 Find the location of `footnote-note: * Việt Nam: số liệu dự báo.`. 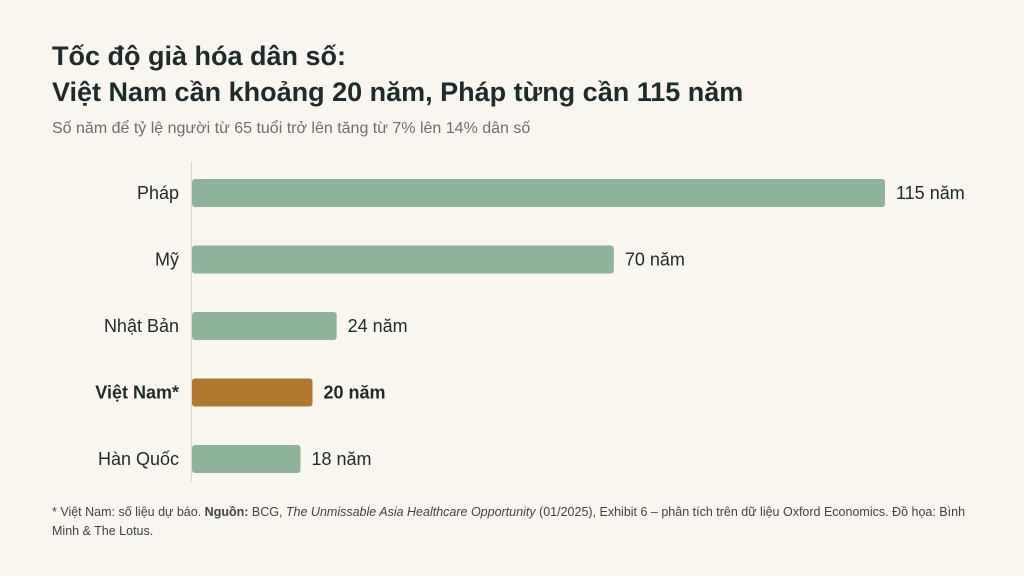

footnote-note: * Việt Nam: số liệu dự báo. is located at coordinates (128, 512).